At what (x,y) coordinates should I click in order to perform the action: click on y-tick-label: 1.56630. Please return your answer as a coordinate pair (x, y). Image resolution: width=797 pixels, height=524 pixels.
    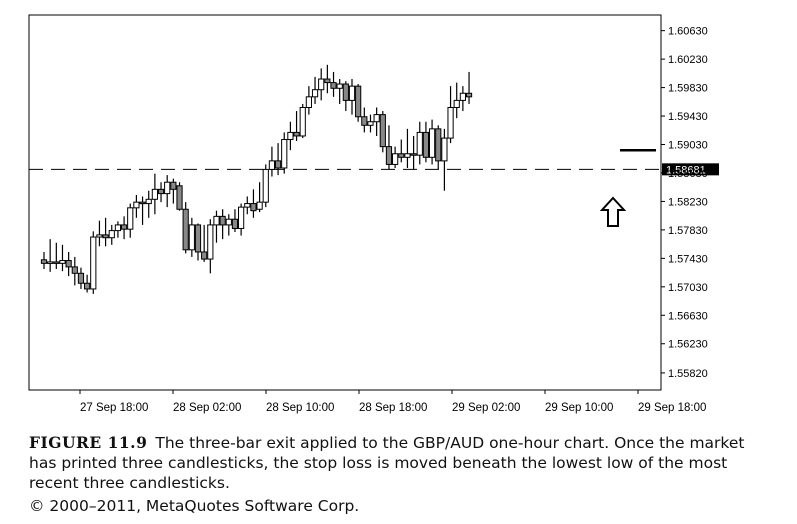
    Looking at the image, I should click on (688, 316).